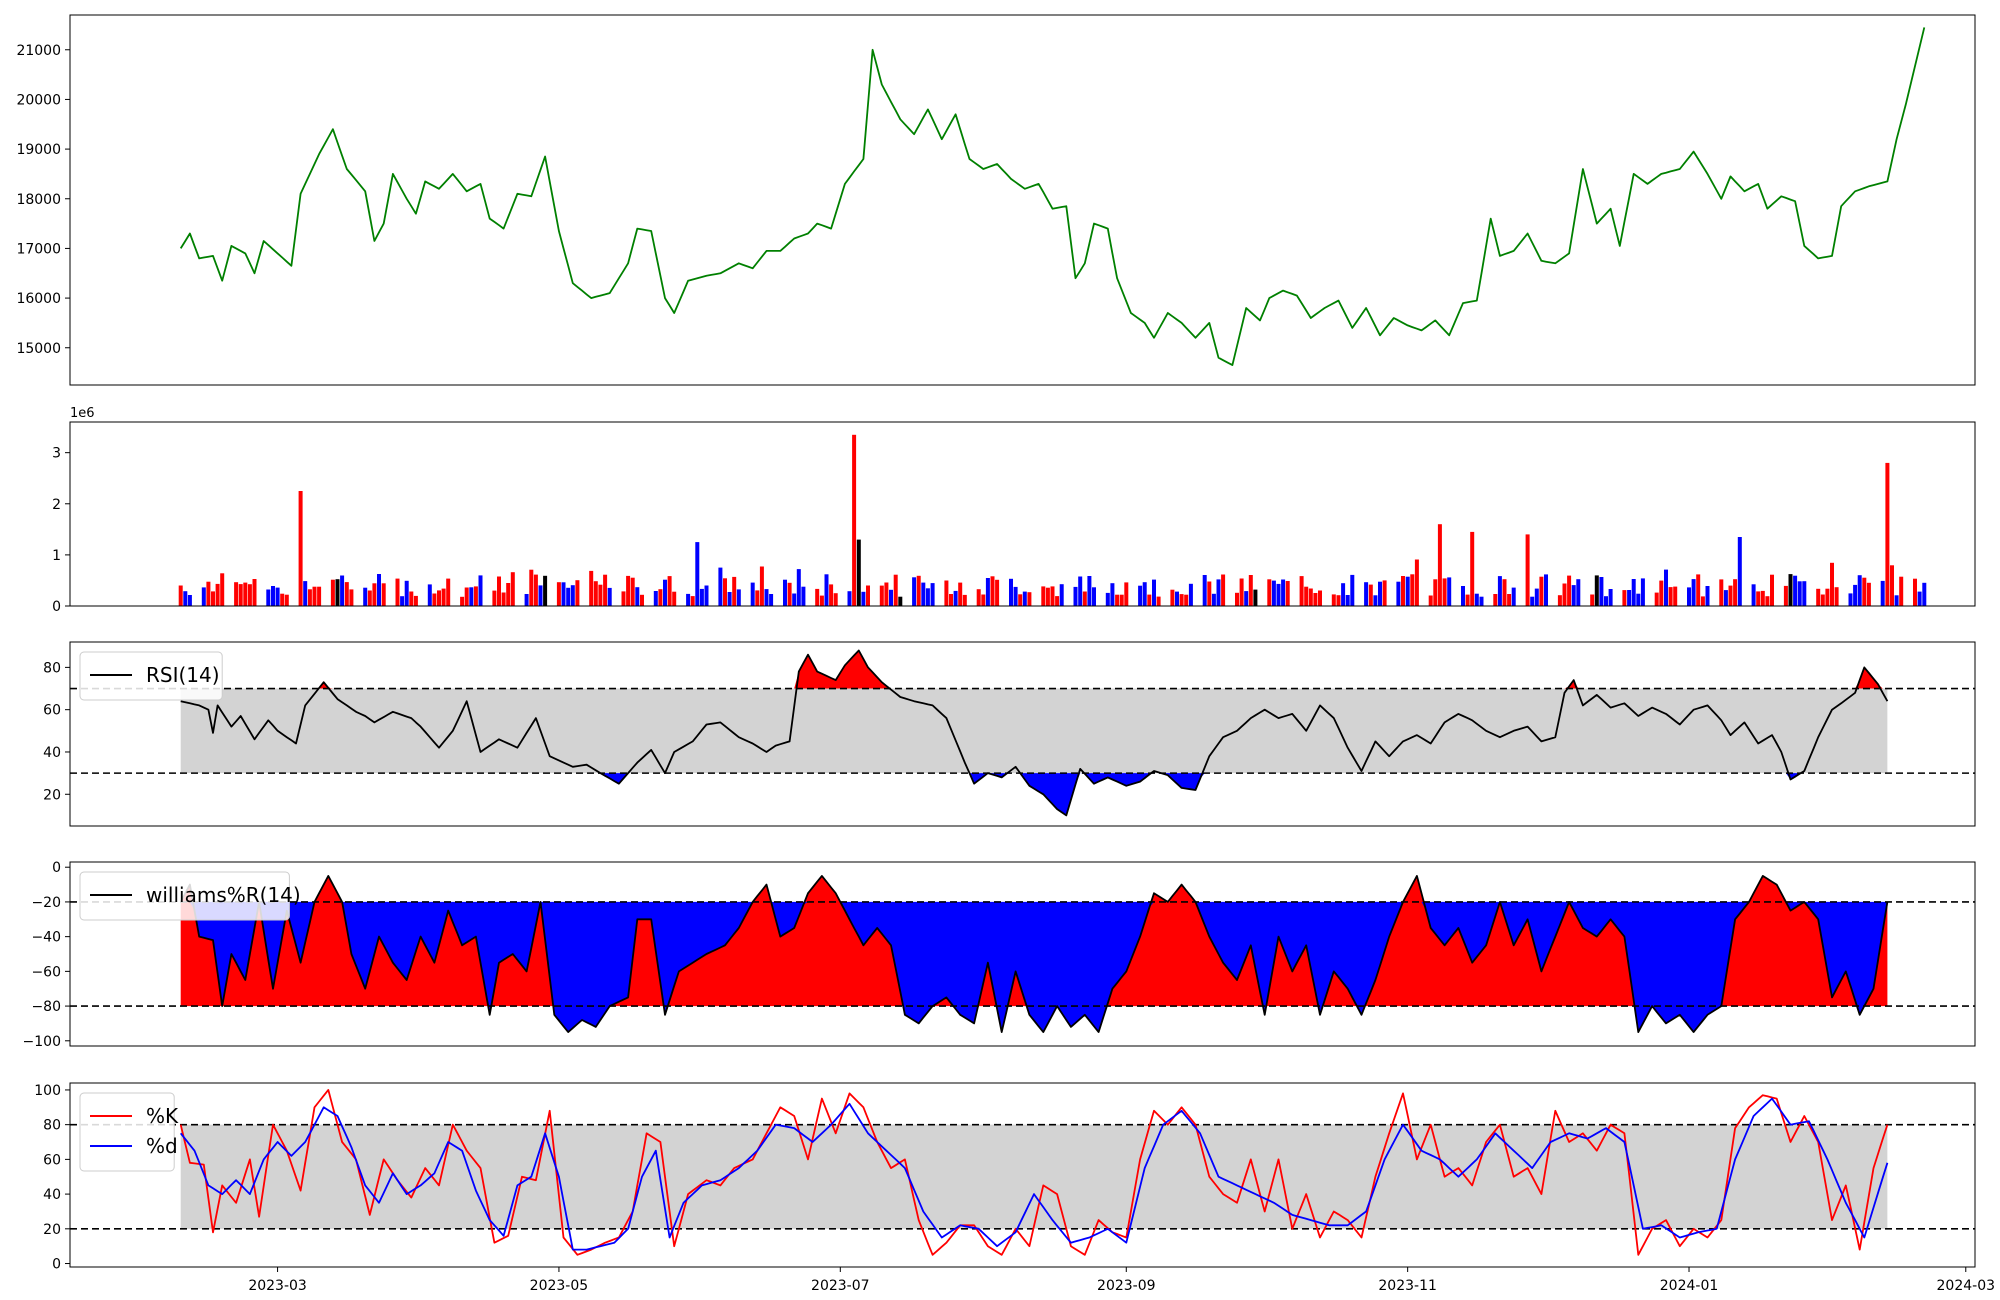 The height and width of the screenshot is (1300, 2000). Describe the element at coordinates (56, 505) in the screenshot. I see `volume-ytick-label: 2` at that location.